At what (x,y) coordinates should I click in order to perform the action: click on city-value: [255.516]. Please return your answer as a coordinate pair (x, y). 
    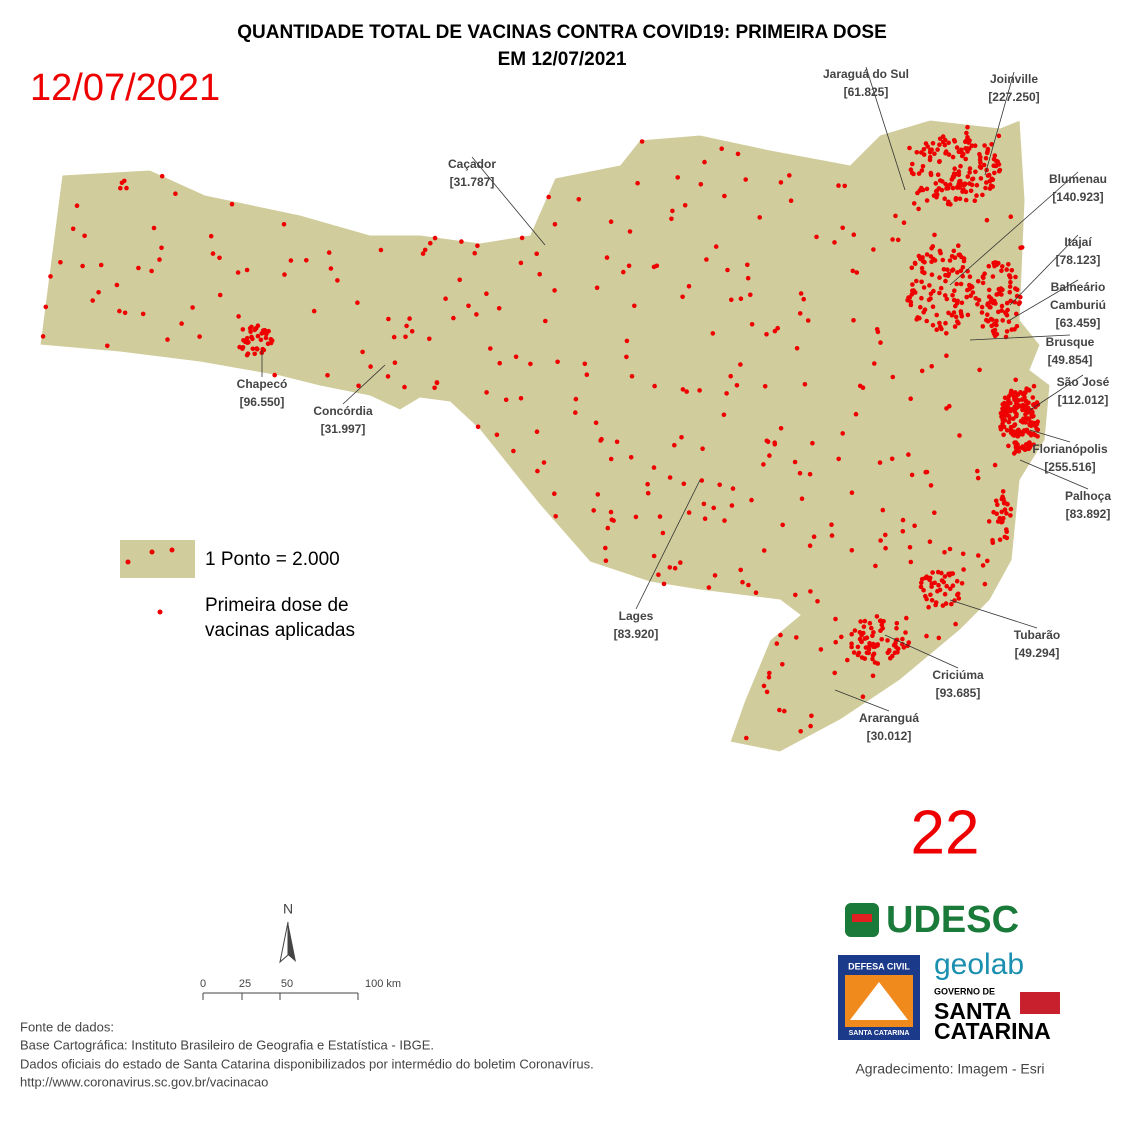
    Looking at the image, I should click on (1069, 467).